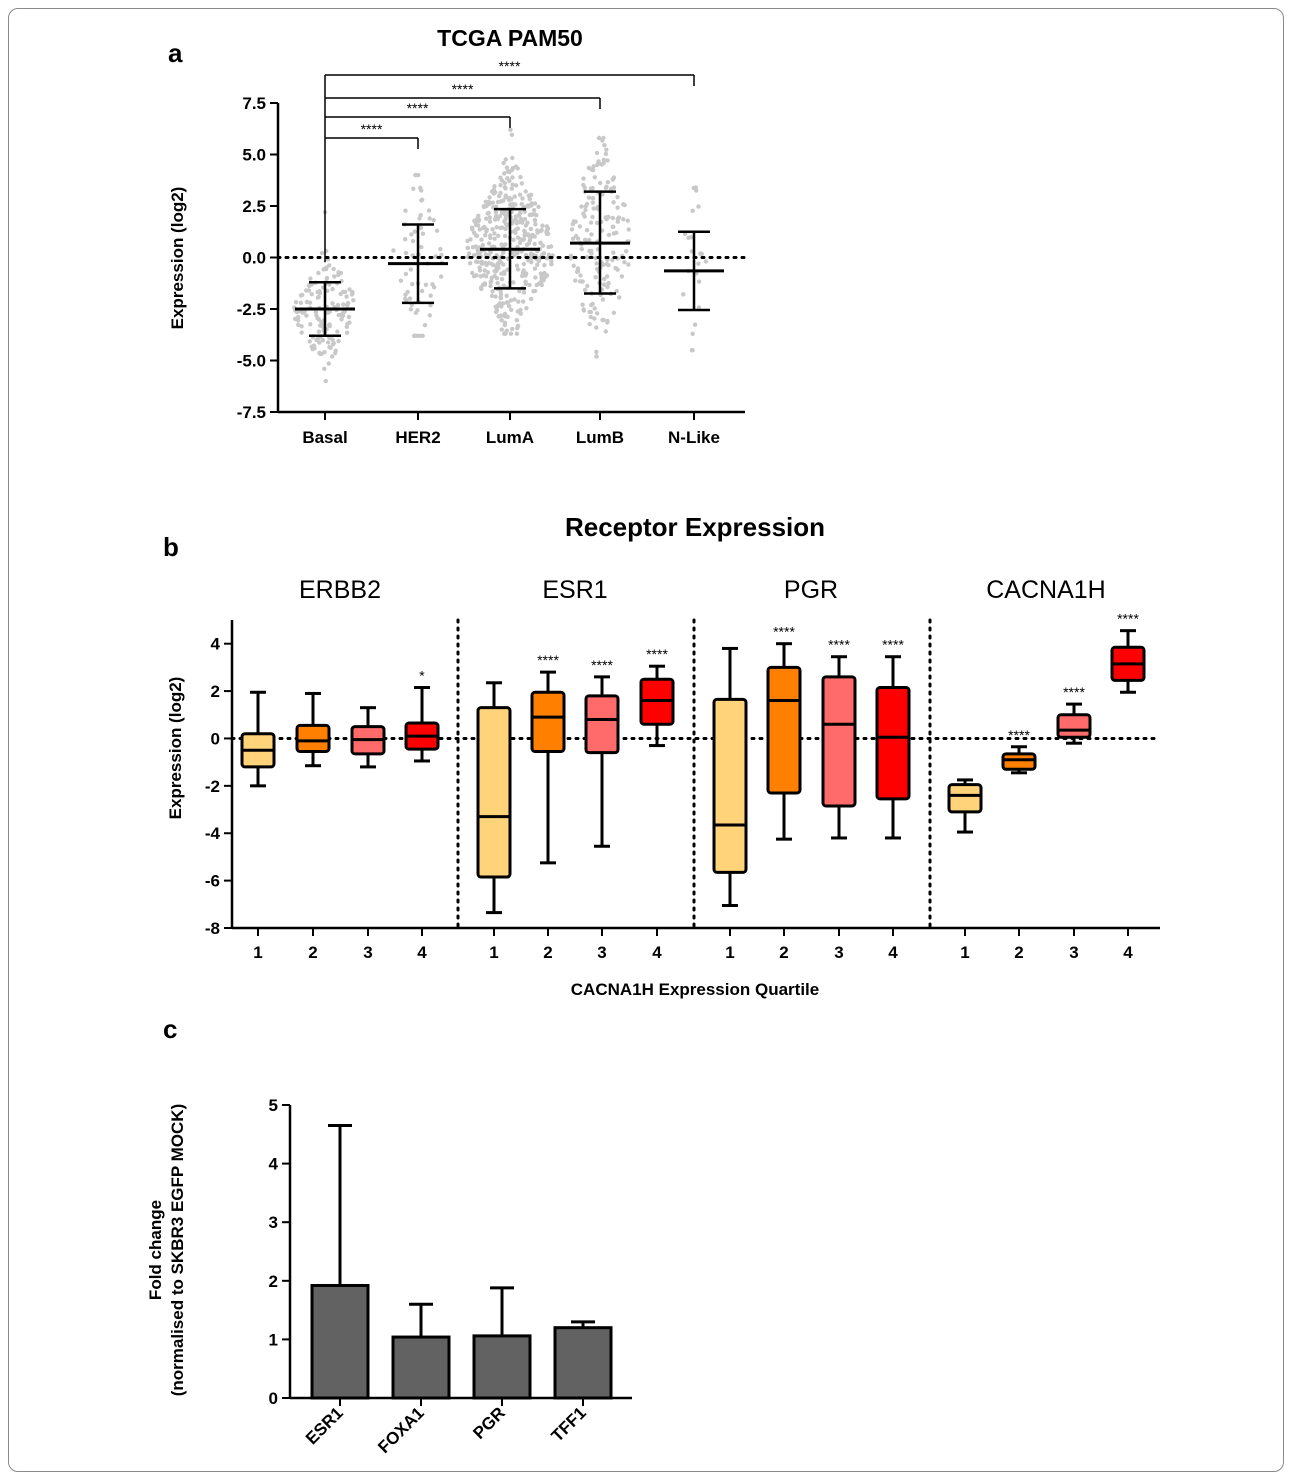  I want to click on y-axis-label-b: Expression (log2), so click(175, 748).